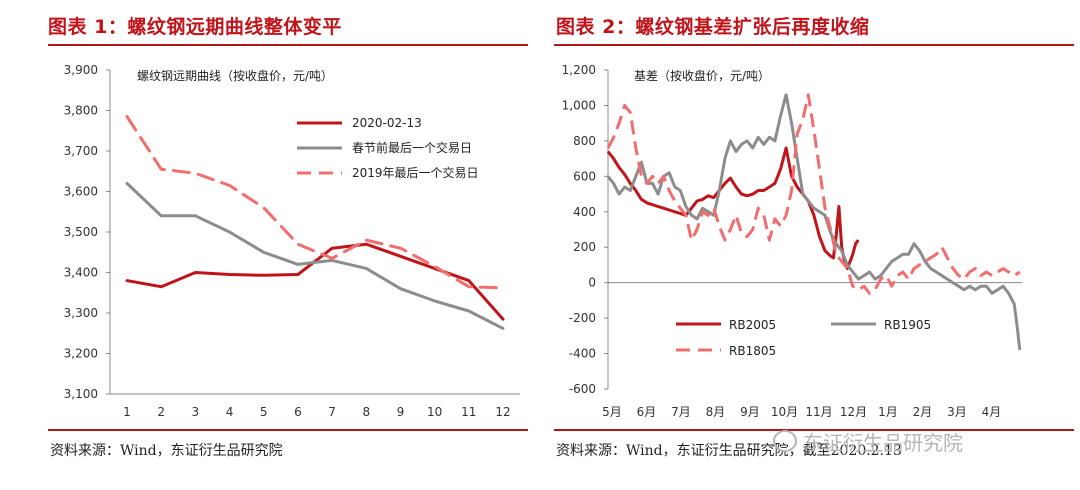  I want to click on x-tick-label: 12, so click(502, 412).